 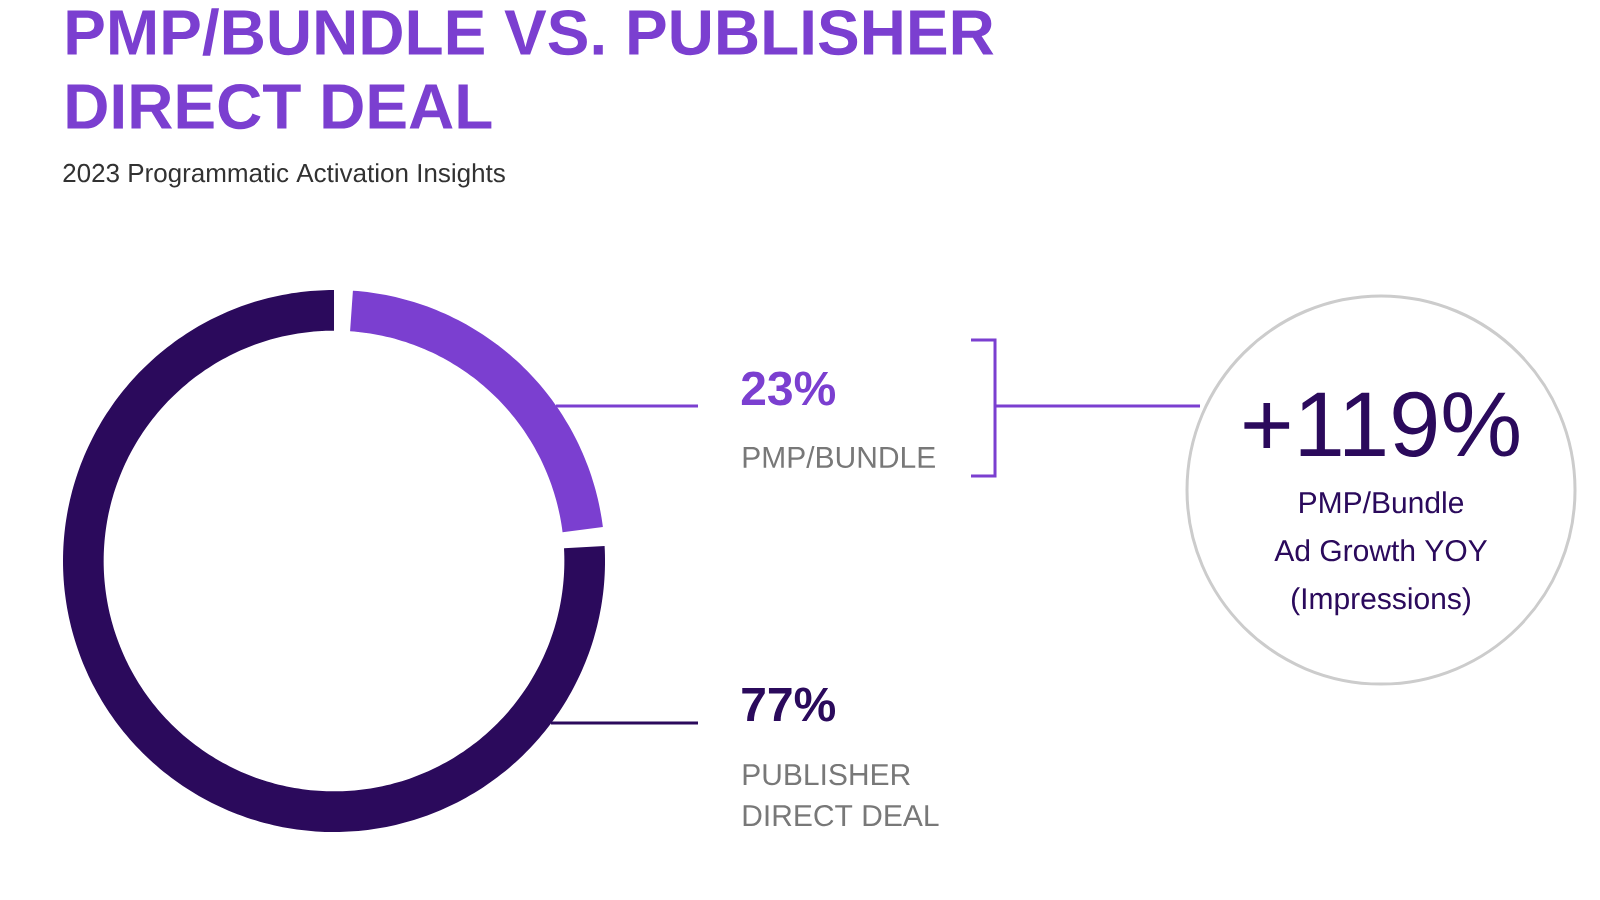 I want to click on text: +119%, so click(x=1381, y=424).